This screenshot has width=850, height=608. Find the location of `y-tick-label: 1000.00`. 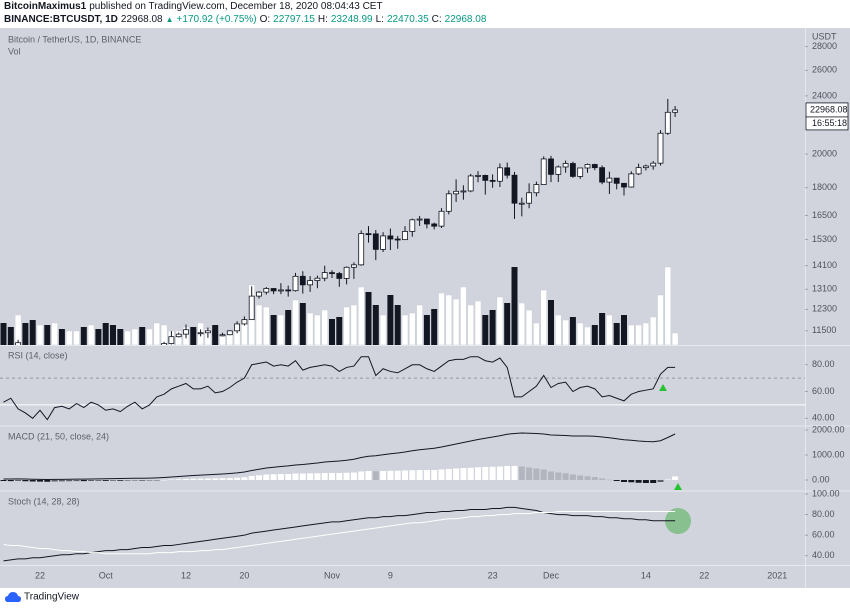

y-tick-label: 1000.00 is located at coordinates (828, 454).